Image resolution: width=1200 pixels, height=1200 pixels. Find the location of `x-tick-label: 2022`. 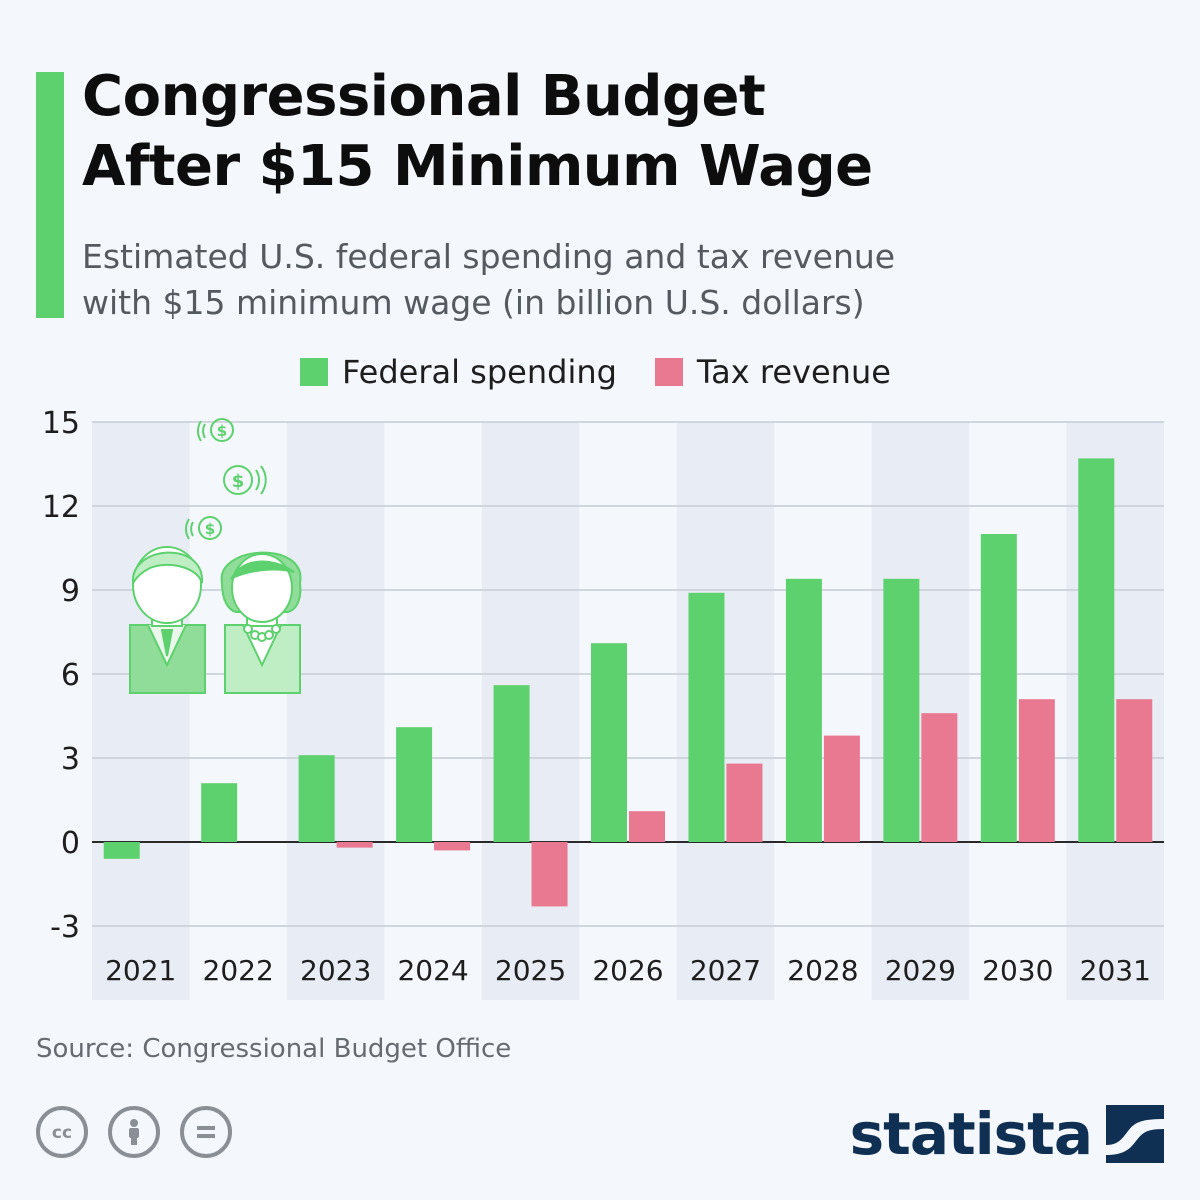

x-tick-label: 2022 is located at coordinates (238, 970).